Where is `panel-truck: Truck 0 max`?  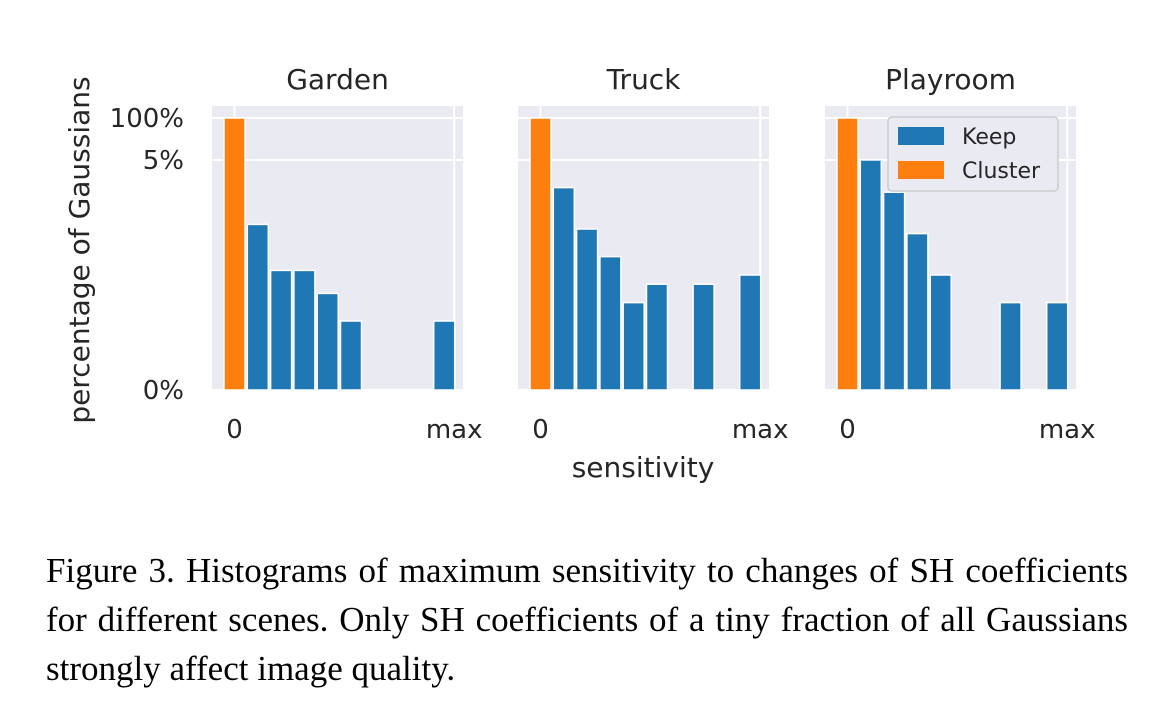
panel-truck: Truck 0 max is located at coordinates (653, 254).